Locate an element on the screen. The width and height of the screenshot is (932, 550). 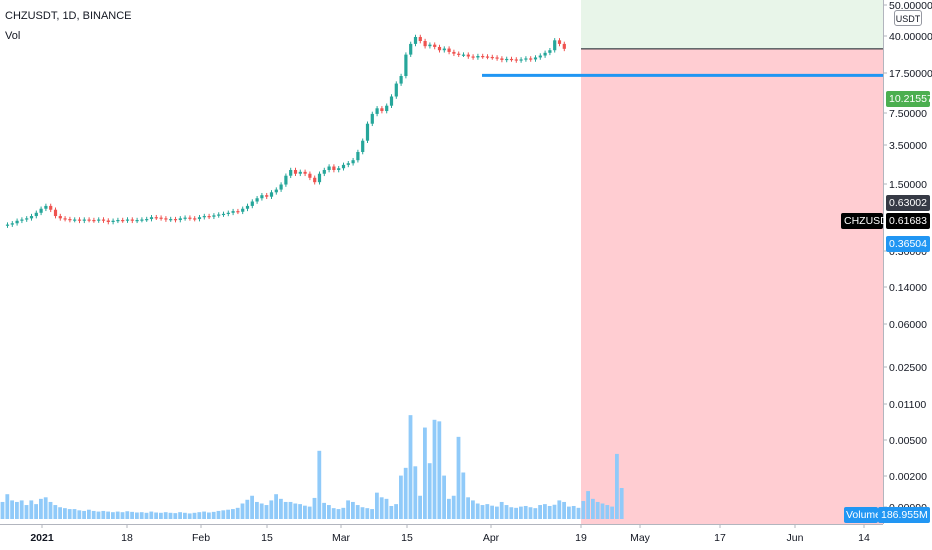
time-tick-label: Feb is located at coordinates (201, 538).